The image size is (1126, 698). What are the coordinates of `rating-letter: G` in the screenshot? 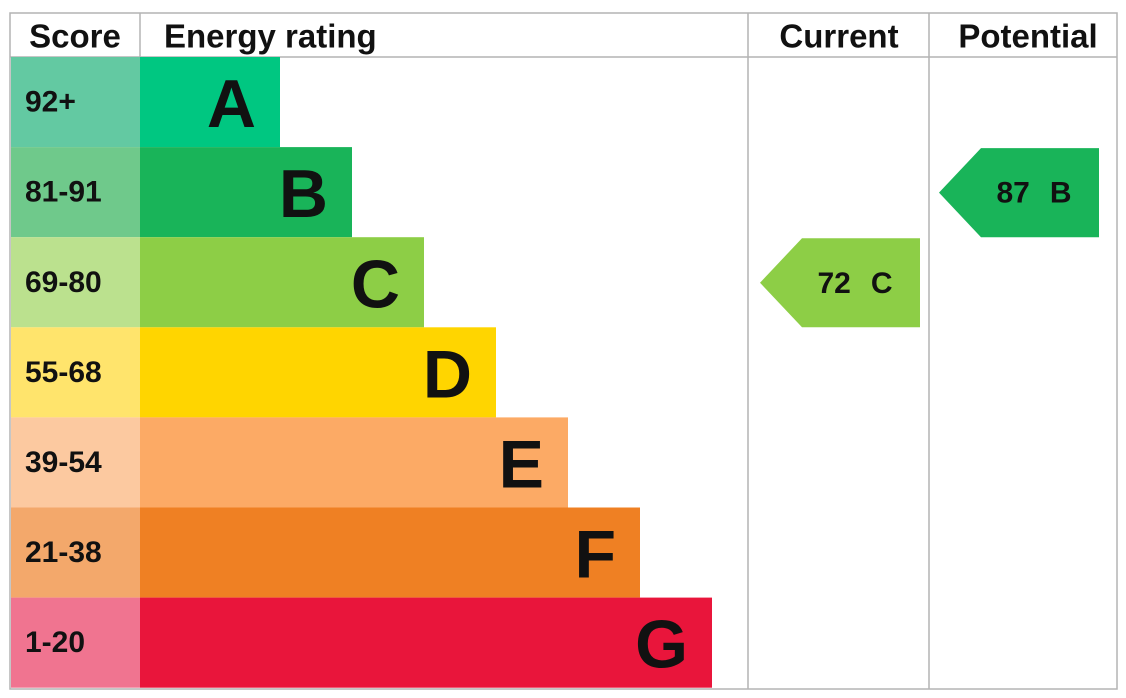 It's located at (661, 645).